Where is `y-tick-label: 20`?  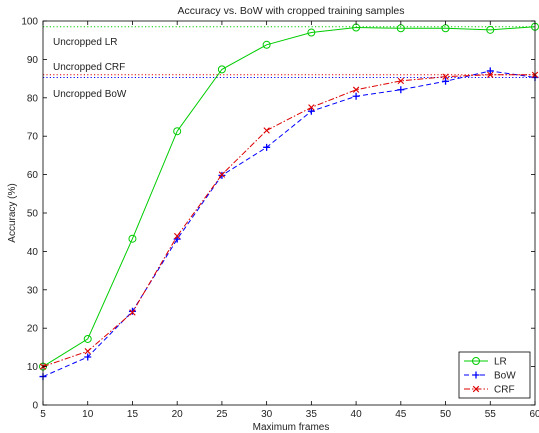 y-tick-label: 20 is located at coordinates (33, 329).